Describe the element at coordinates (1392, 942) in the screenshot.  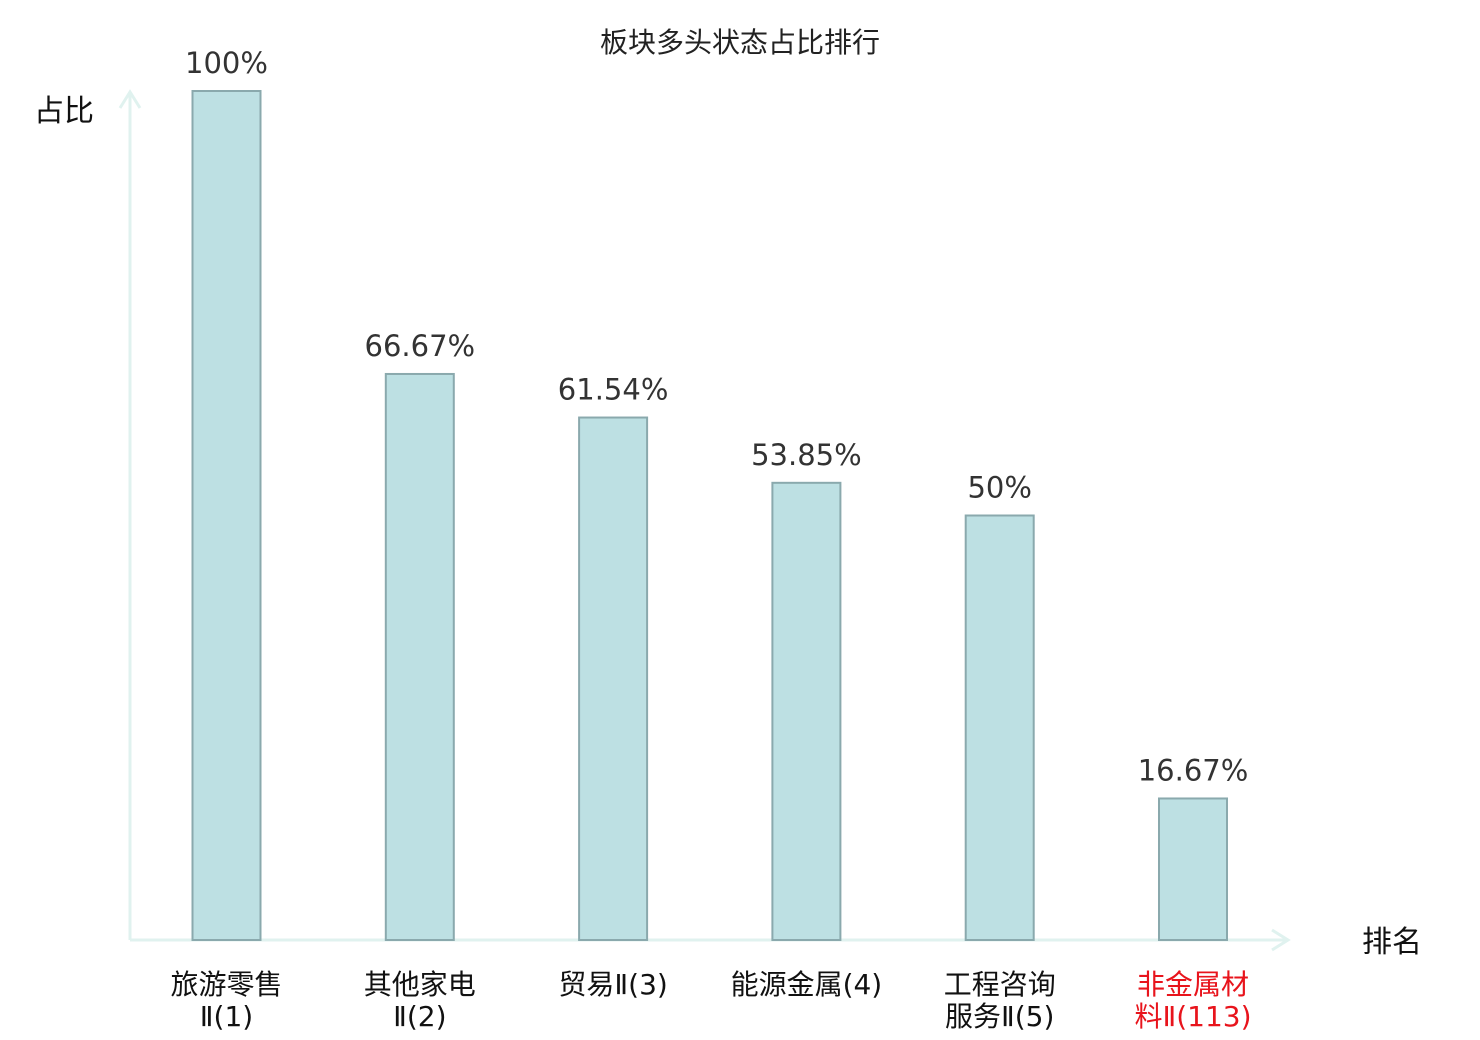
I see `x-axis-label: 排名` at that location.